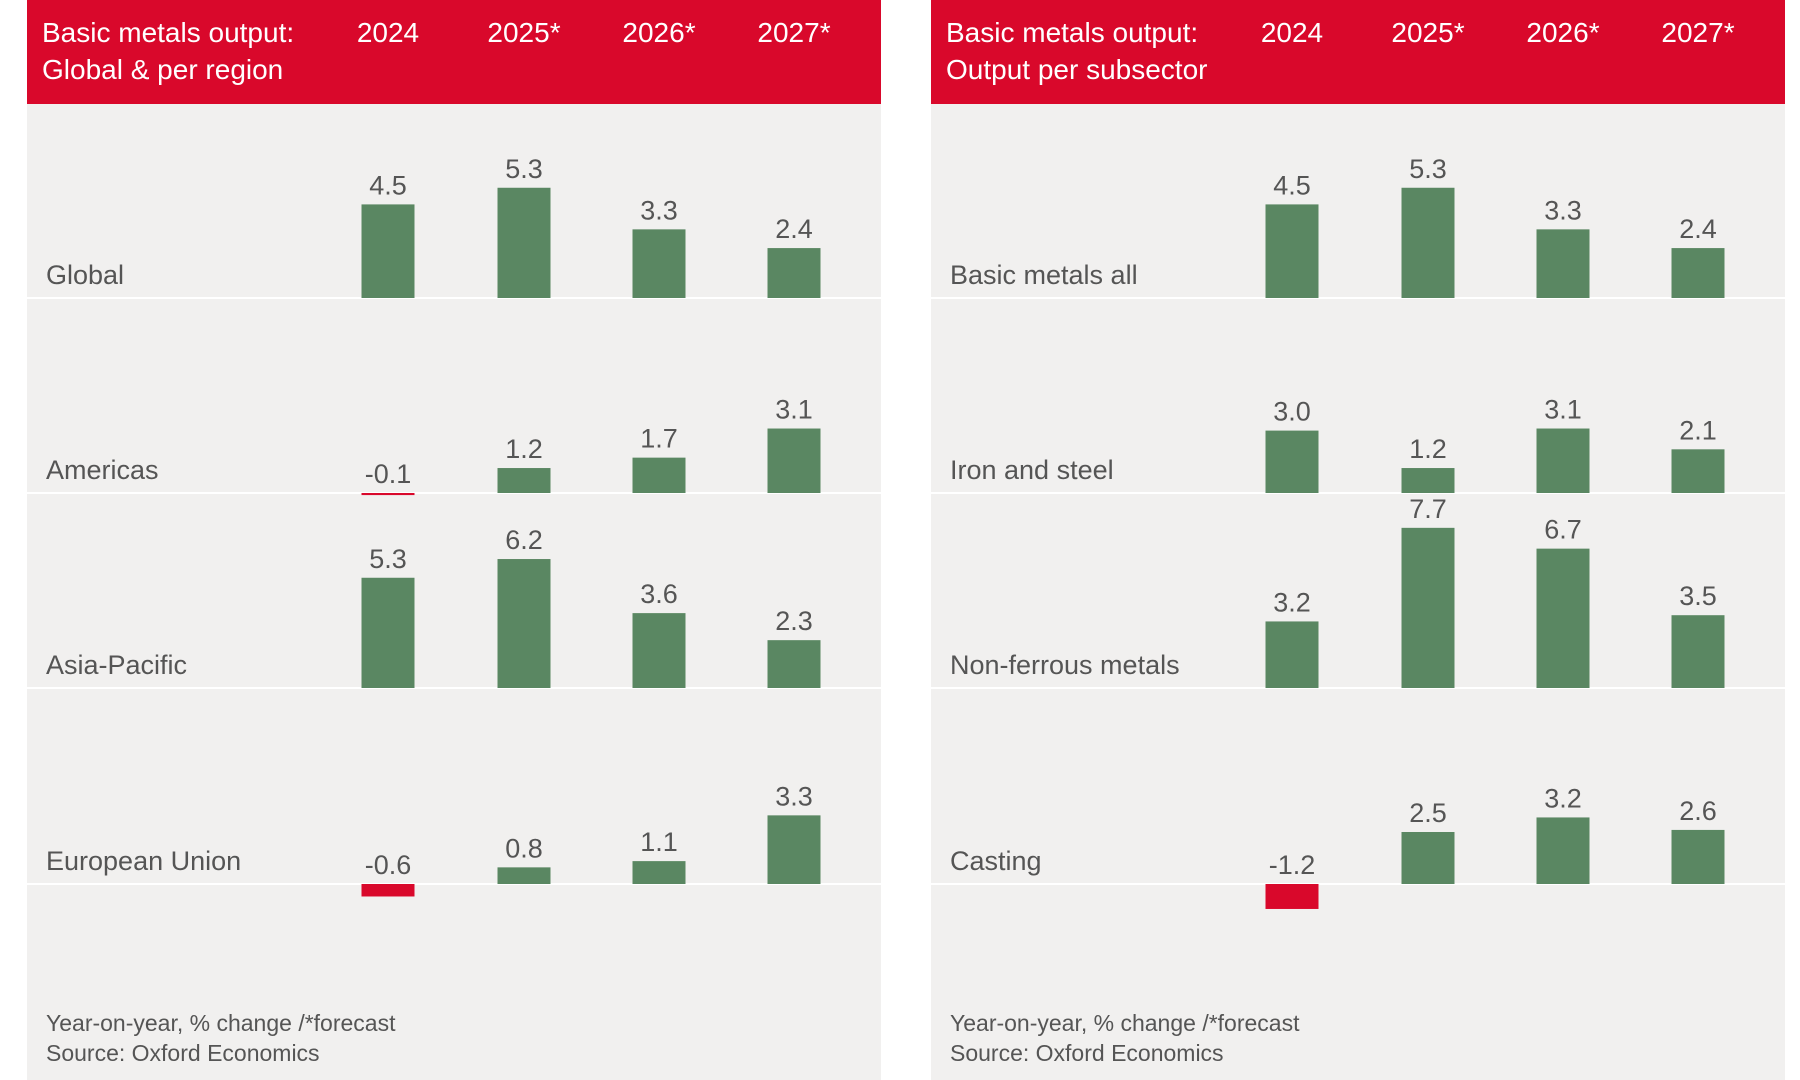 This screenshot has height=1080, width=1800. I want to click on row-label: Non-ferrous metals, so click(1065, 665).